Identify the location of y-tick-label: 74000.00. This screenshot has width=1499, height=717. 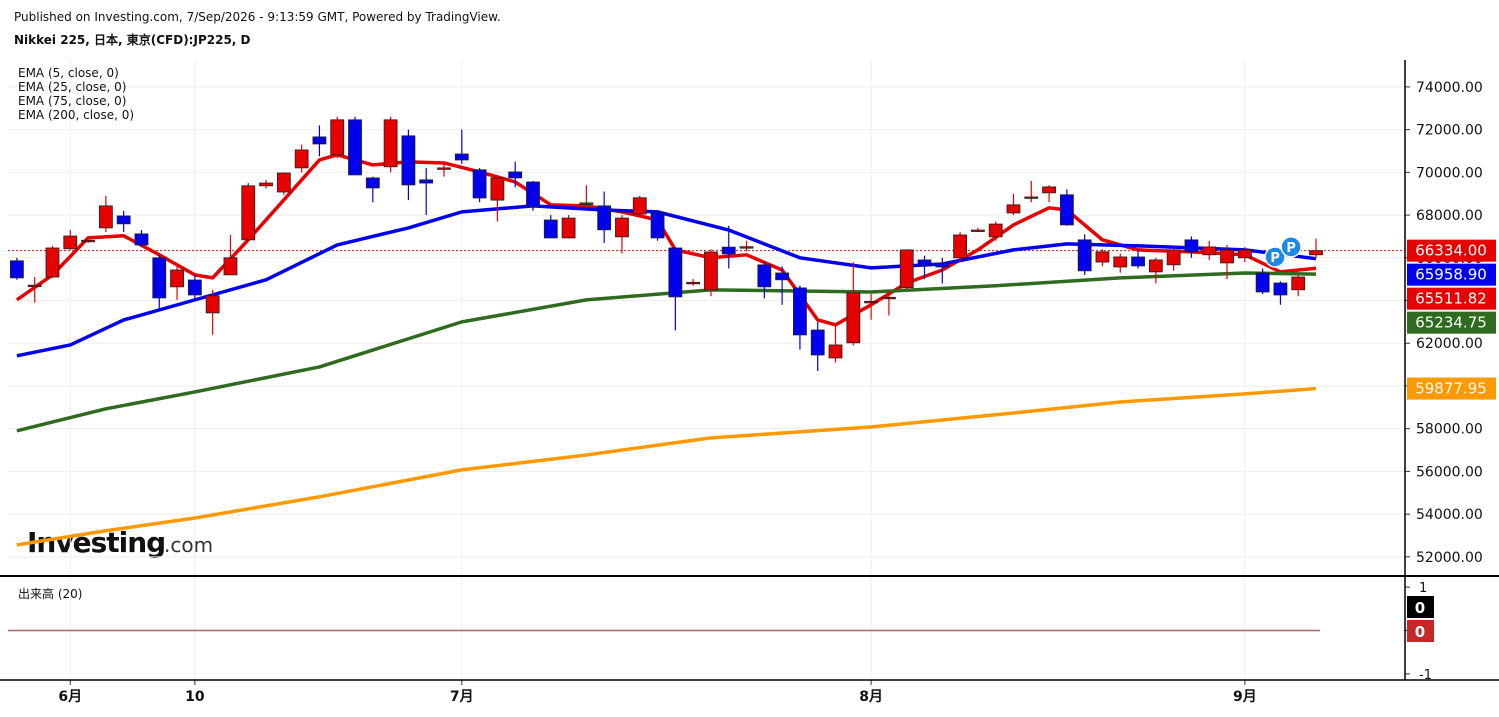
(1449, 88).